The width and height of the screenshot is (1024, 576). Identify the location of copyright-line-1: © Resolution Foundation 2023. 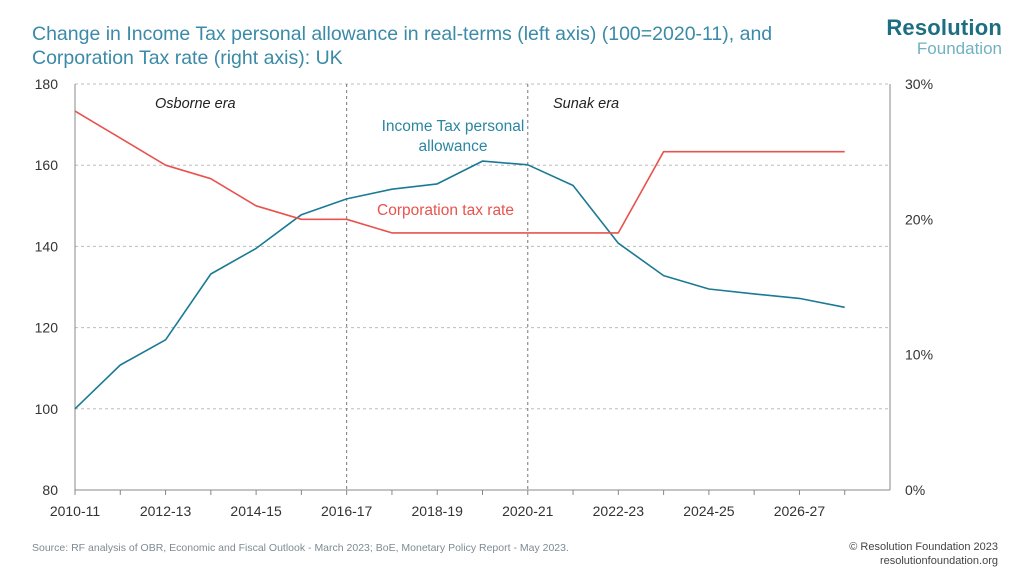
(923, 547).